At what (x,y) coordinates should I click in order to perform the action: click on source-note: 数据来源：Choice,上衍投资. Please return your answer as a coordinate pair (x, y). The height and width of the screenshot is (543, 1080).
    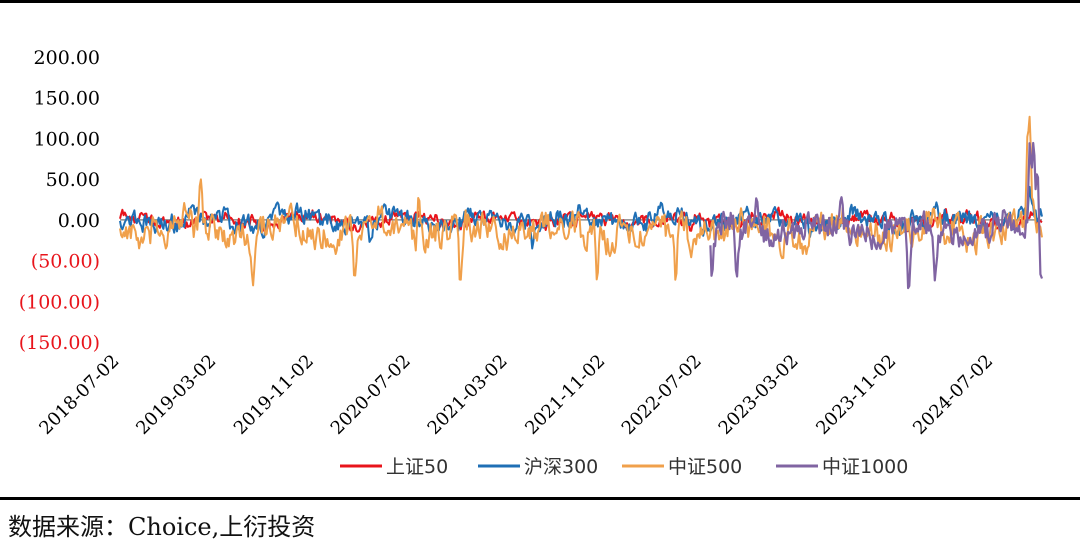
    Looking at the image, I should click on (162, 527).